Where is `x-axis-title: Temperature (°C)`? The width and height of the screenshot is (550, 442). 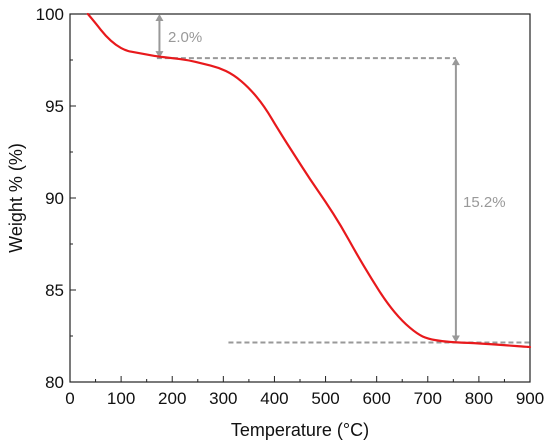 x-axis-title: Temperature (°C) is located at coordinates (300, 430).